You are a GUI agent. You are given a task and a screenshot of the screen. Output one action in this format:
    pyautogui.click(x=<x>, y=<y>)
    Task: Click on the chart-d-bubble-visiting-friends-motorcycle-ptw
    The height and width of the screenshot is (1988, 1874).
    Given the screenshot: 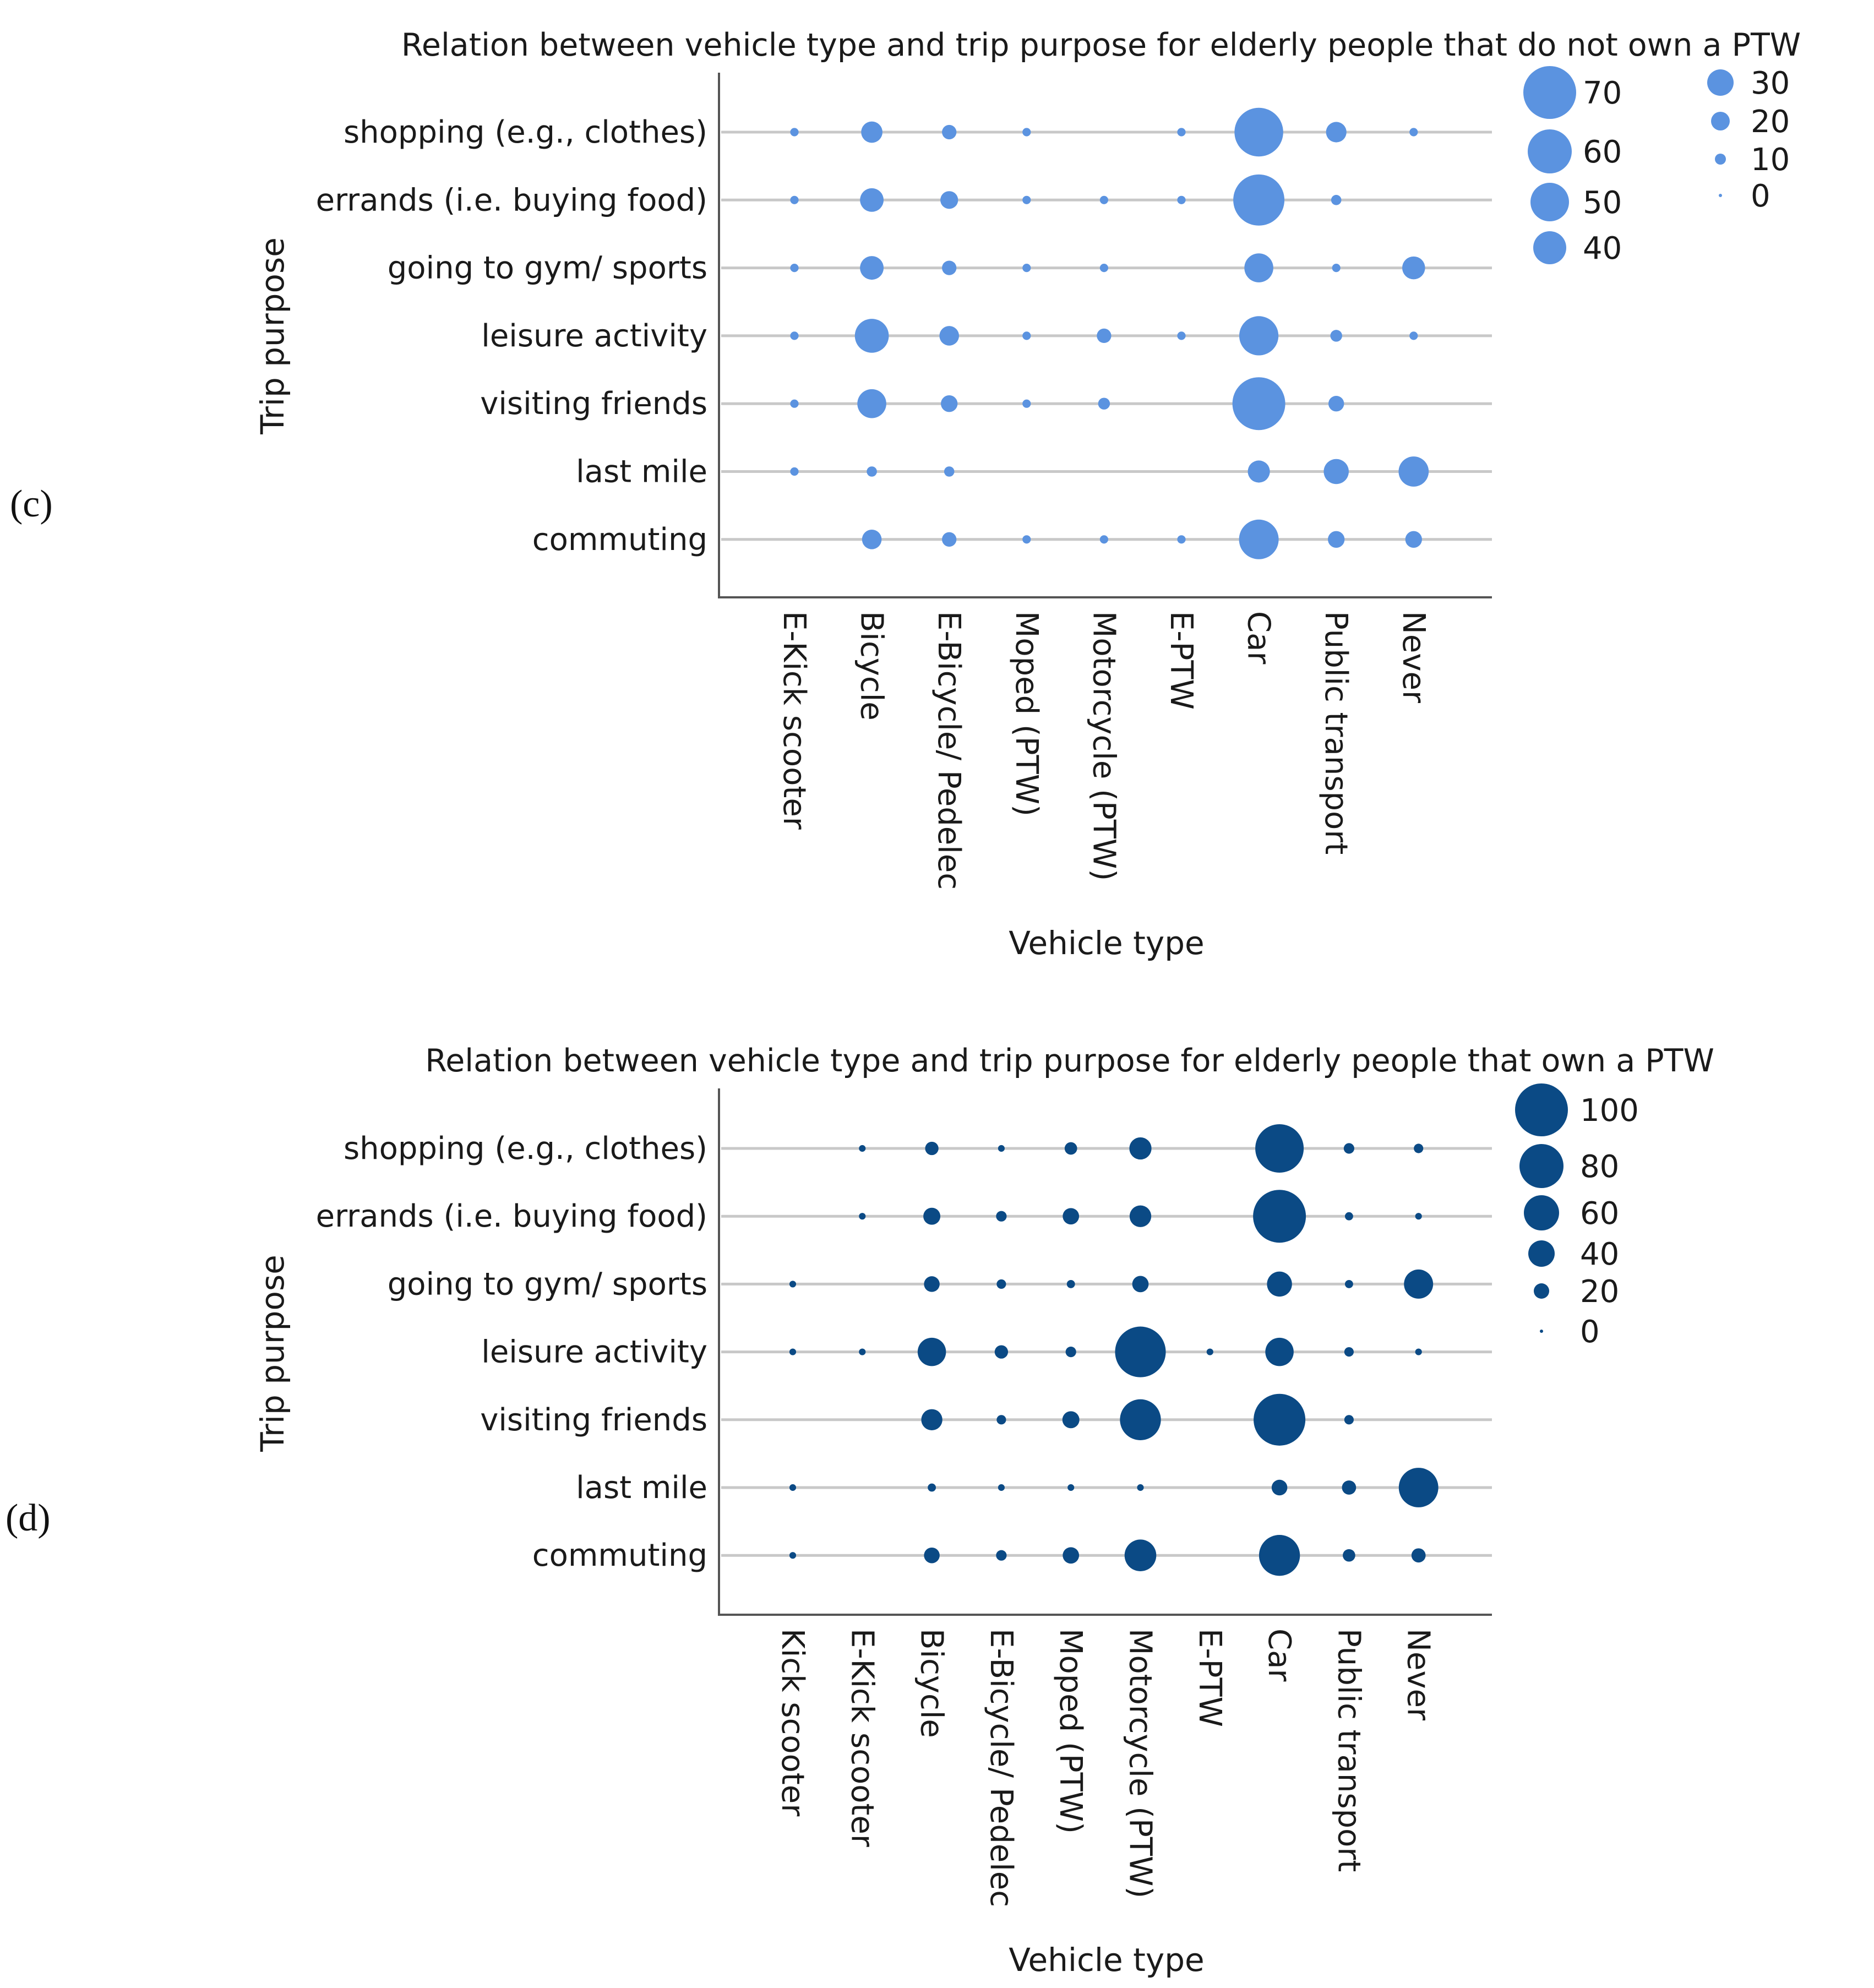 What is the action you would take?
    pyautogui.click(x=1140, y=1420)
    